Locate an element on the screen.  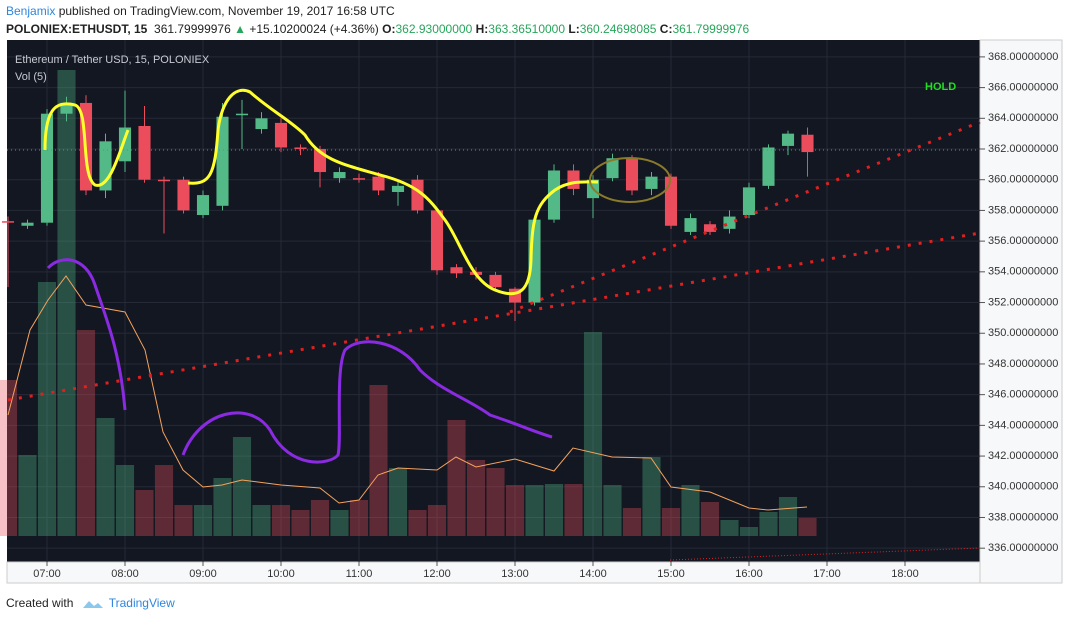
x-tick-label: 12:00 is located at coordinates (437, 574).